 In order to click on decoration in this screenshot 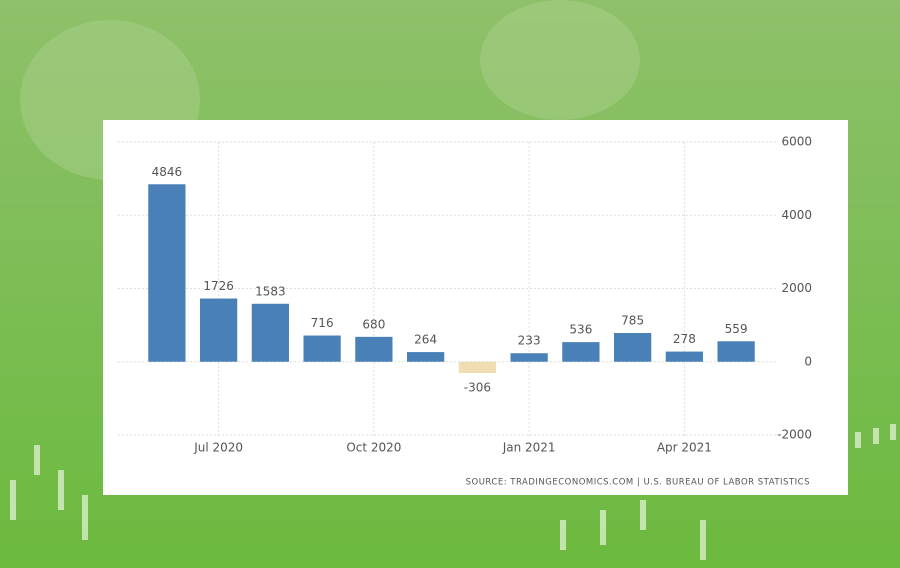, I will do `click(560, 60)`.